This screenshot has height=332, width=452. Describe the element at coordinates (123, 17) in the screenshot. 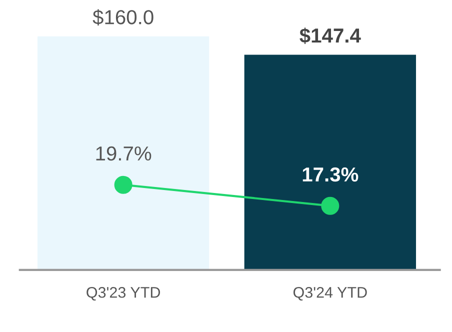

I see `data-label: $160.0` at that location.